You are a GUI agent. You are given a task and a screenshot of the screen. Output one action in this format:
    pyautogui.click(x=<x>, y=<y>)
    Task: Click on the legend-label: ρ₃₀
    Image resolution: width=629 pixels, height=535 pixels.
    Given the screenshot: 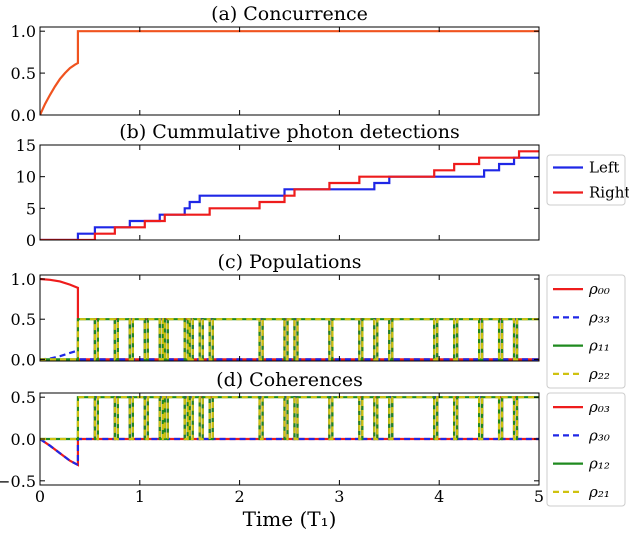 What is the action you would take?
    pyautogui.click(x=599, y=435)
    